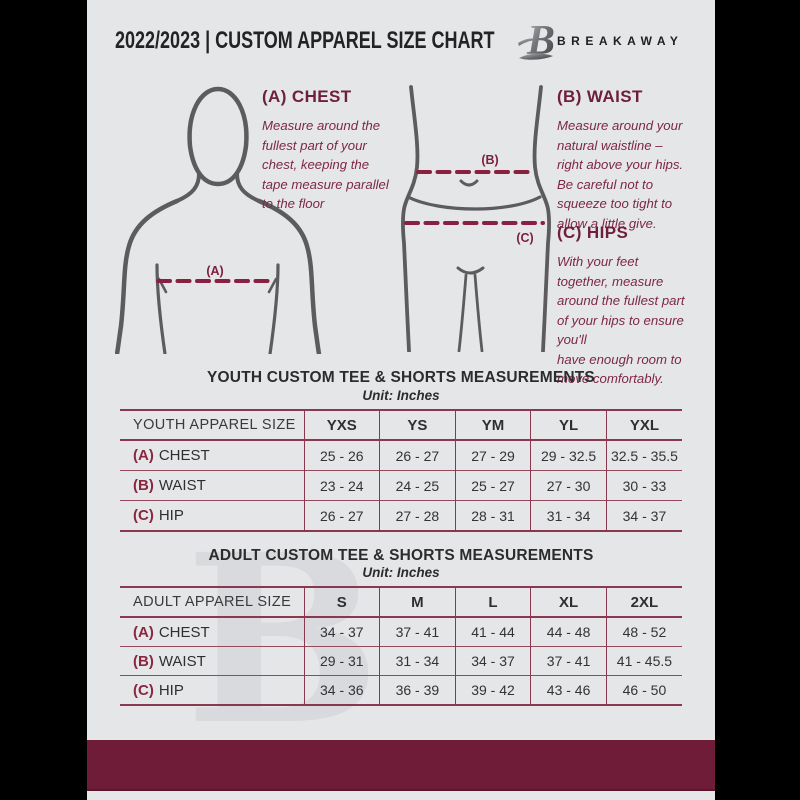 This screenshot has height=800, width=800. What do you see at coordinates (417, 690) in the screenshot?
I see `value-cell: 36 - 39` at bounding box center [417, 690].